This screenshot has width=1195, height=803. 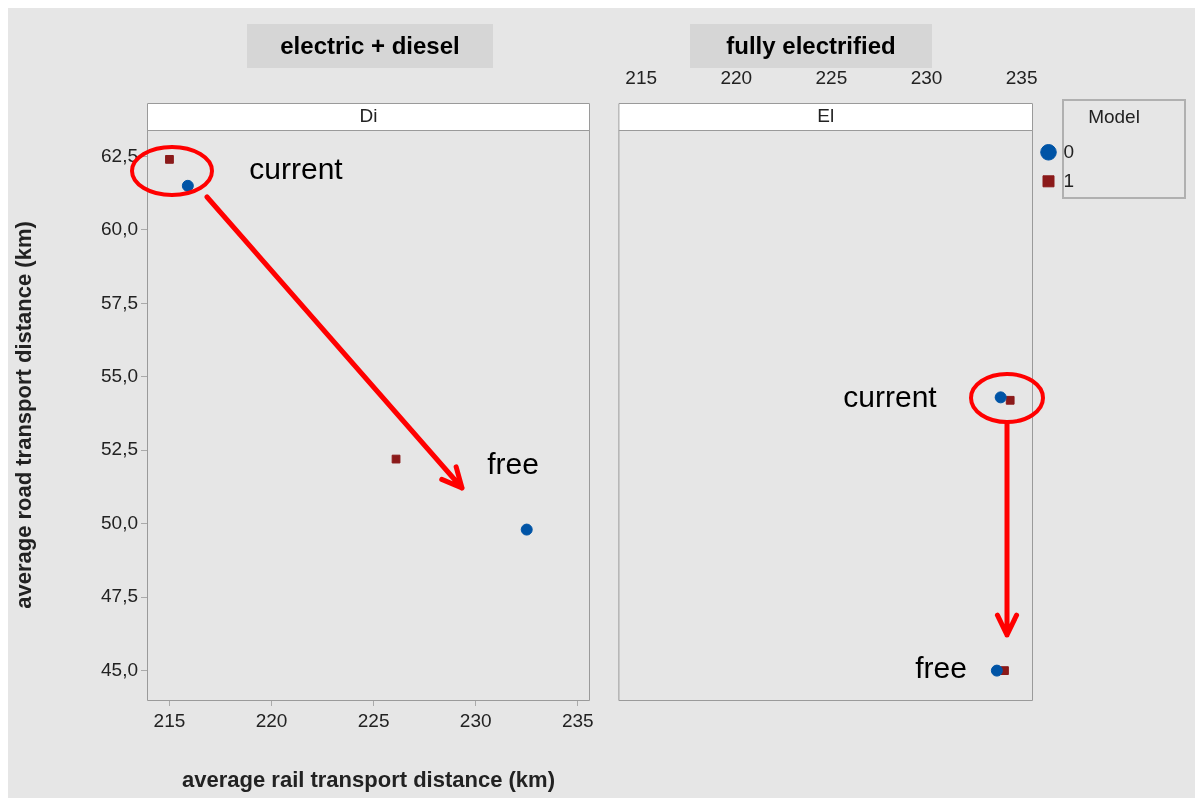 I want to click on y-tick-label: 50,0, so click(x=119, y=522).